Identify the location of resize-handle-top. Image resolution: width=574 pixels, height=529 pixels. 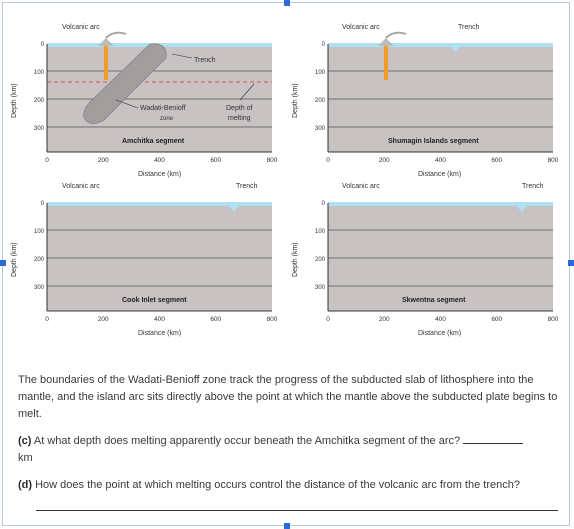
(287, 3).